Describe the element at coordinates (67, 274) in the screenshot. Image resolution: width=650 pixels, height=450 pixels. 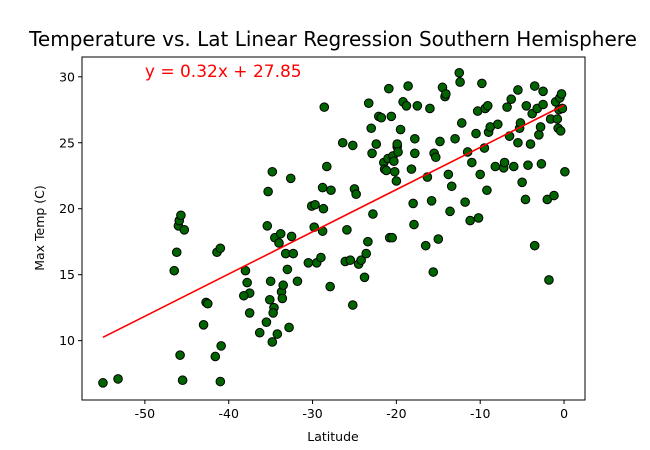
I see `y-tick-label: 15` at that location.